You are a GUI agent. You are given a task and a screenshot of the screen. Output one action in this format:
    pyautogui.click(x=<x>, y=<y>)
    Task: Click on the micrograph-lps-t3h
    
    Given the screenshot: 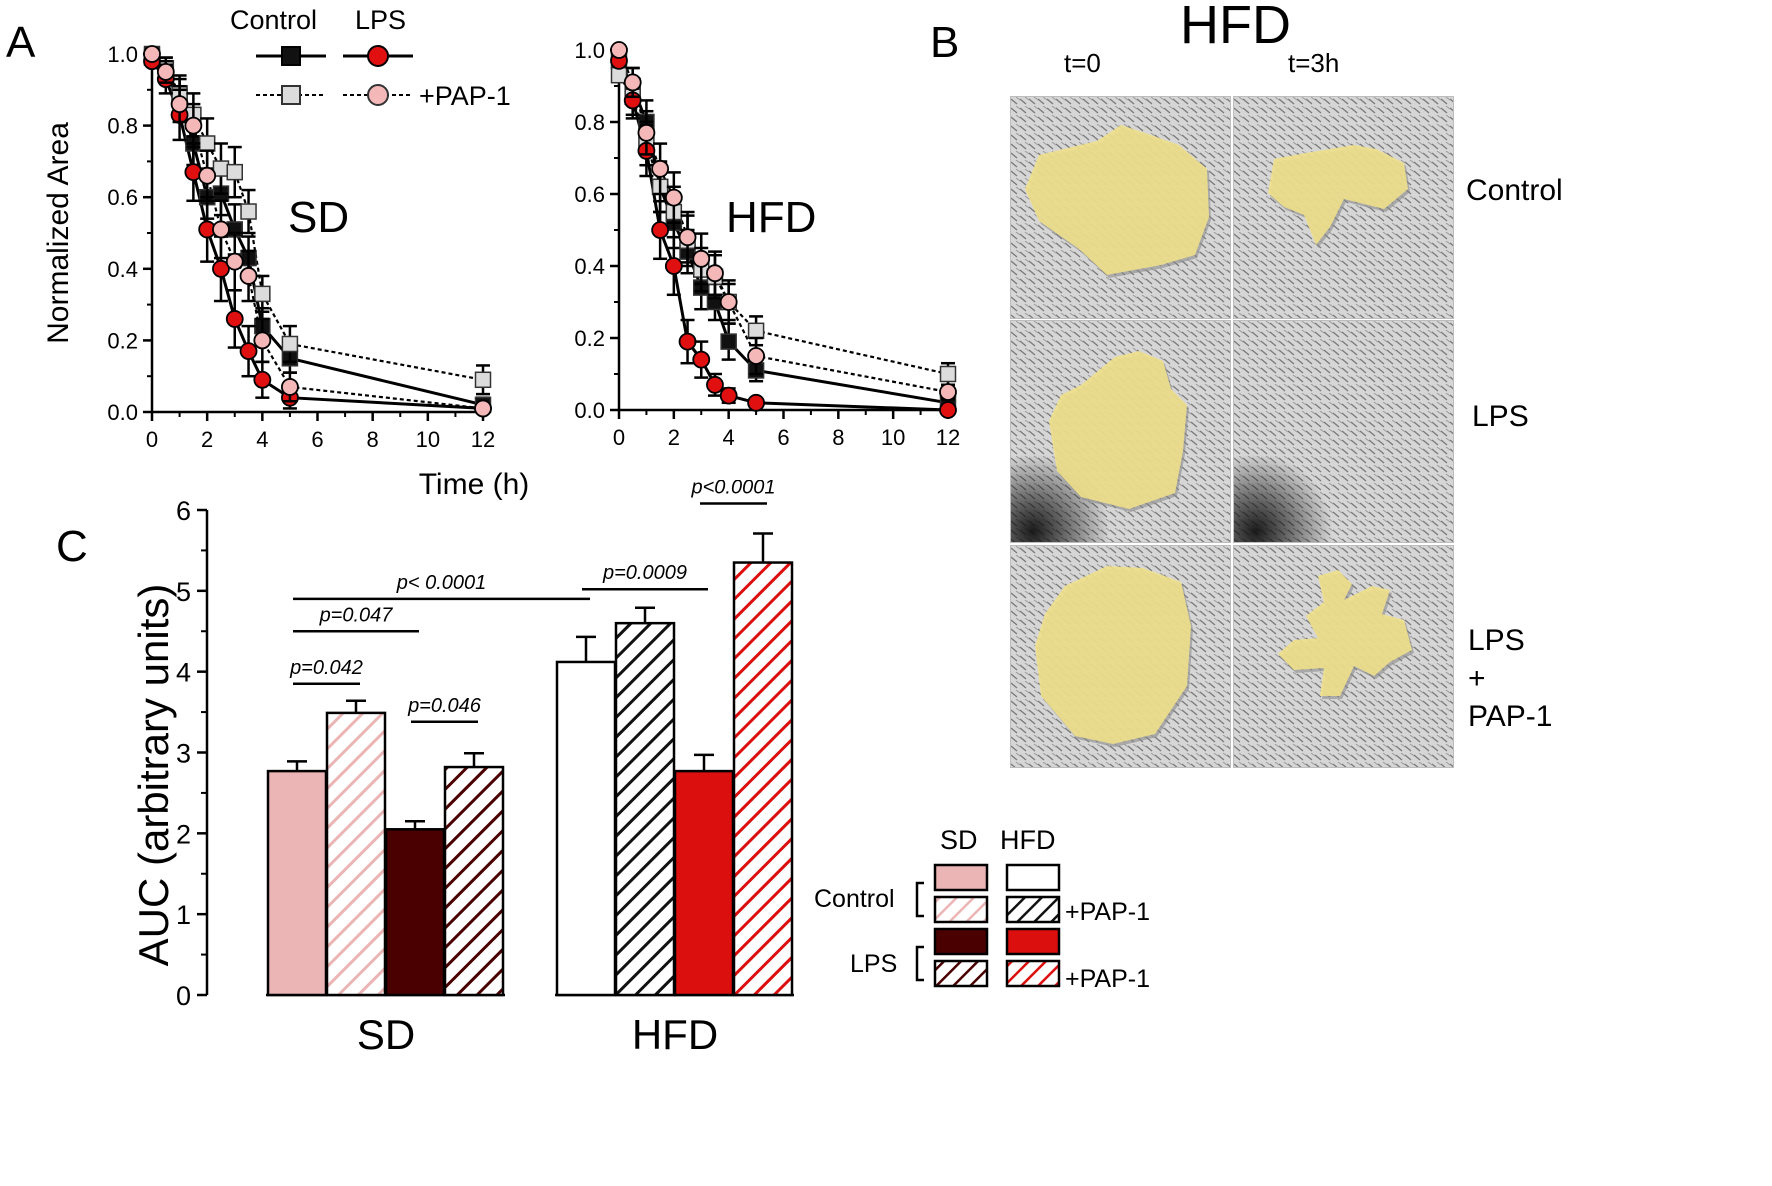 What is the action you would take?
    pyautogui.click(x=1343, y=431)
    